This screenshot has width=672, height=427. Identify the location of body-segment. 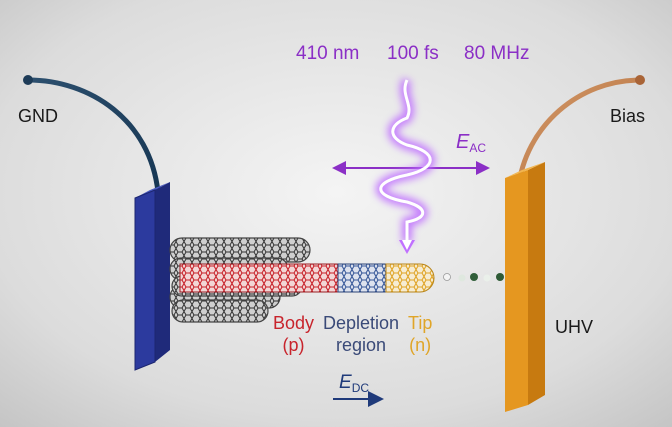
(260, 278).